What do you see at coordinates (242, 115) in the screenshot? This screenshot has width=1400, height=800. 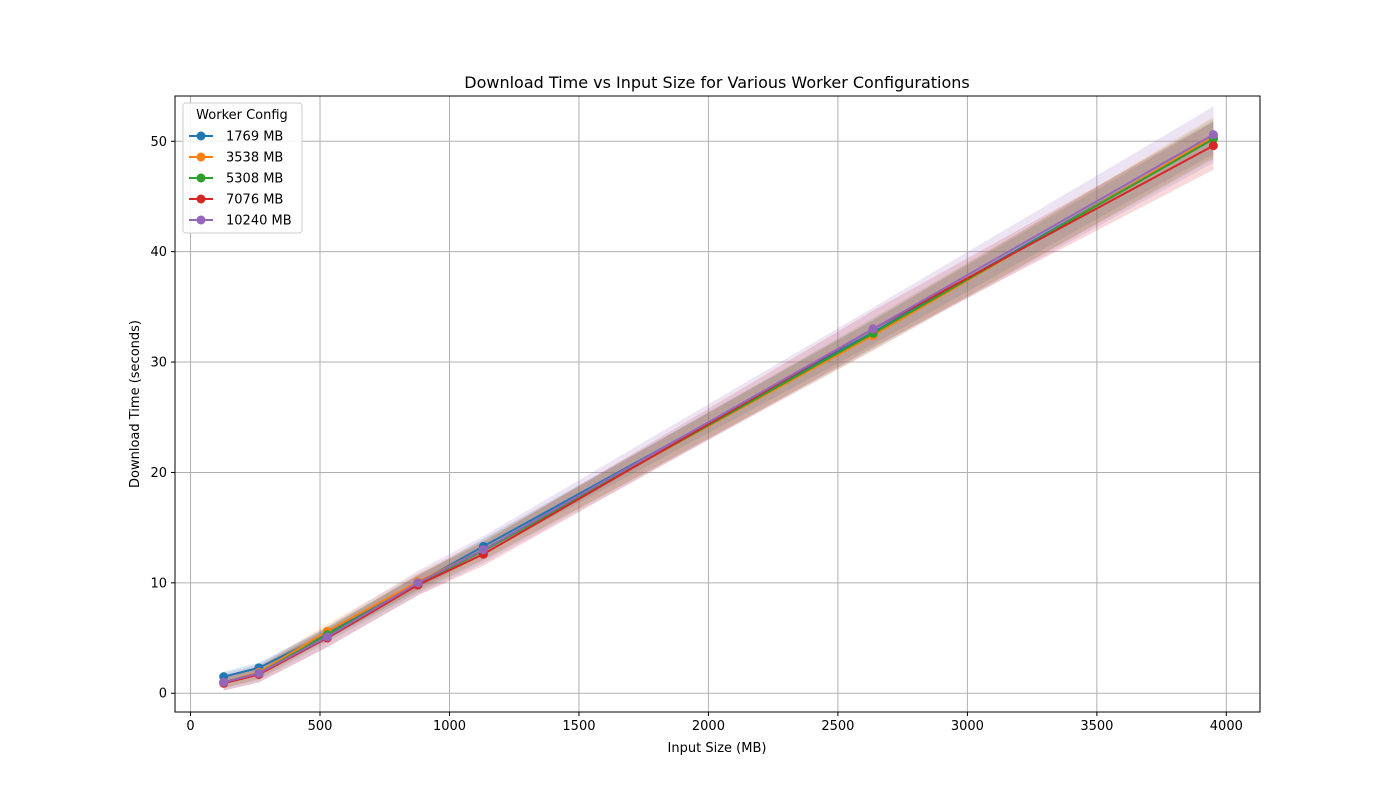 I see `legend-title: Worker Config` at bounding box center [242, 115].